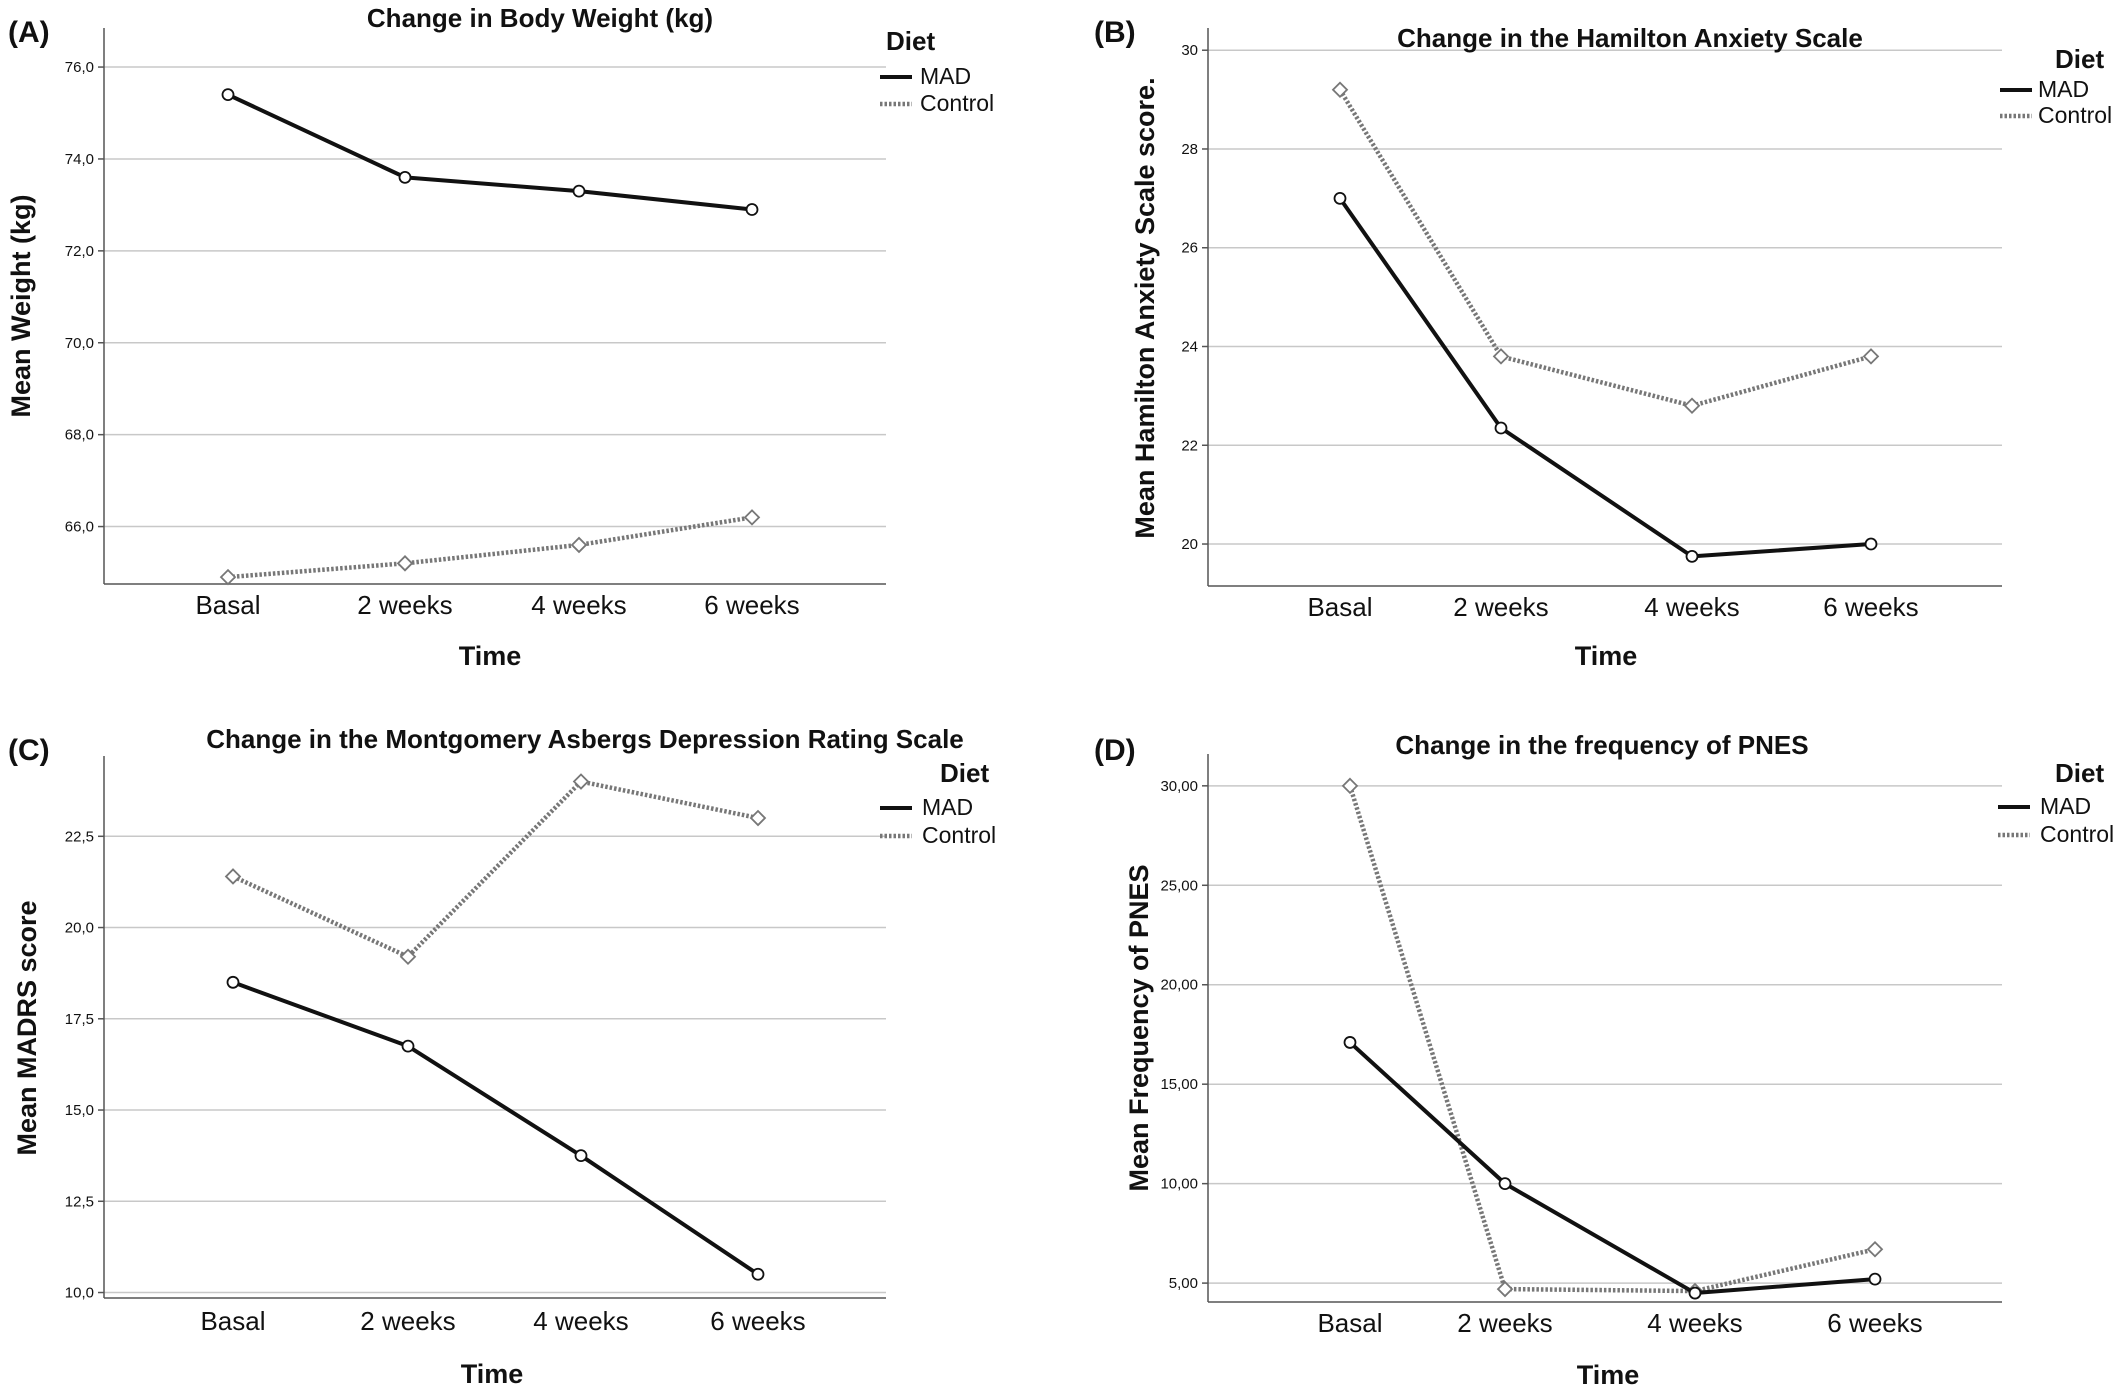 This screenshot has width=2128, height=1389. What do you see at coordinates (1189, 445) in the screenshot?
I see `panel-b-ytick-label-1: 22` at bounding box center [1189, 445].